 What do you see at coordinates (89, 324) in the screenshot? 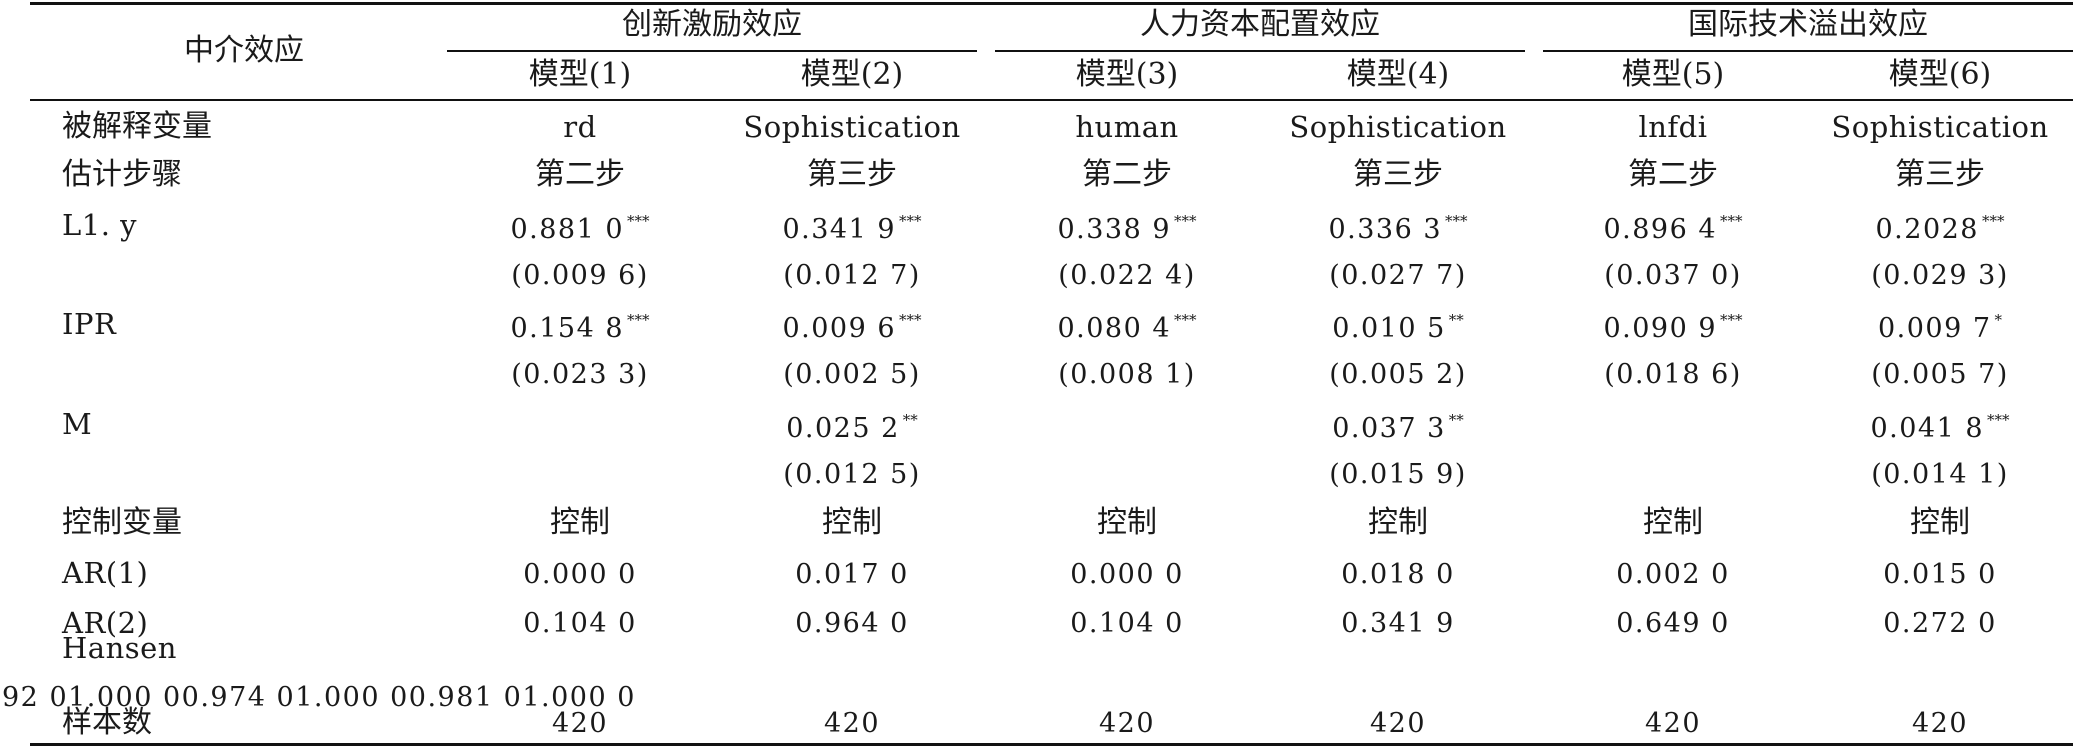
I see `row-label-ipr: IPR` at bounding box center [89, 324].